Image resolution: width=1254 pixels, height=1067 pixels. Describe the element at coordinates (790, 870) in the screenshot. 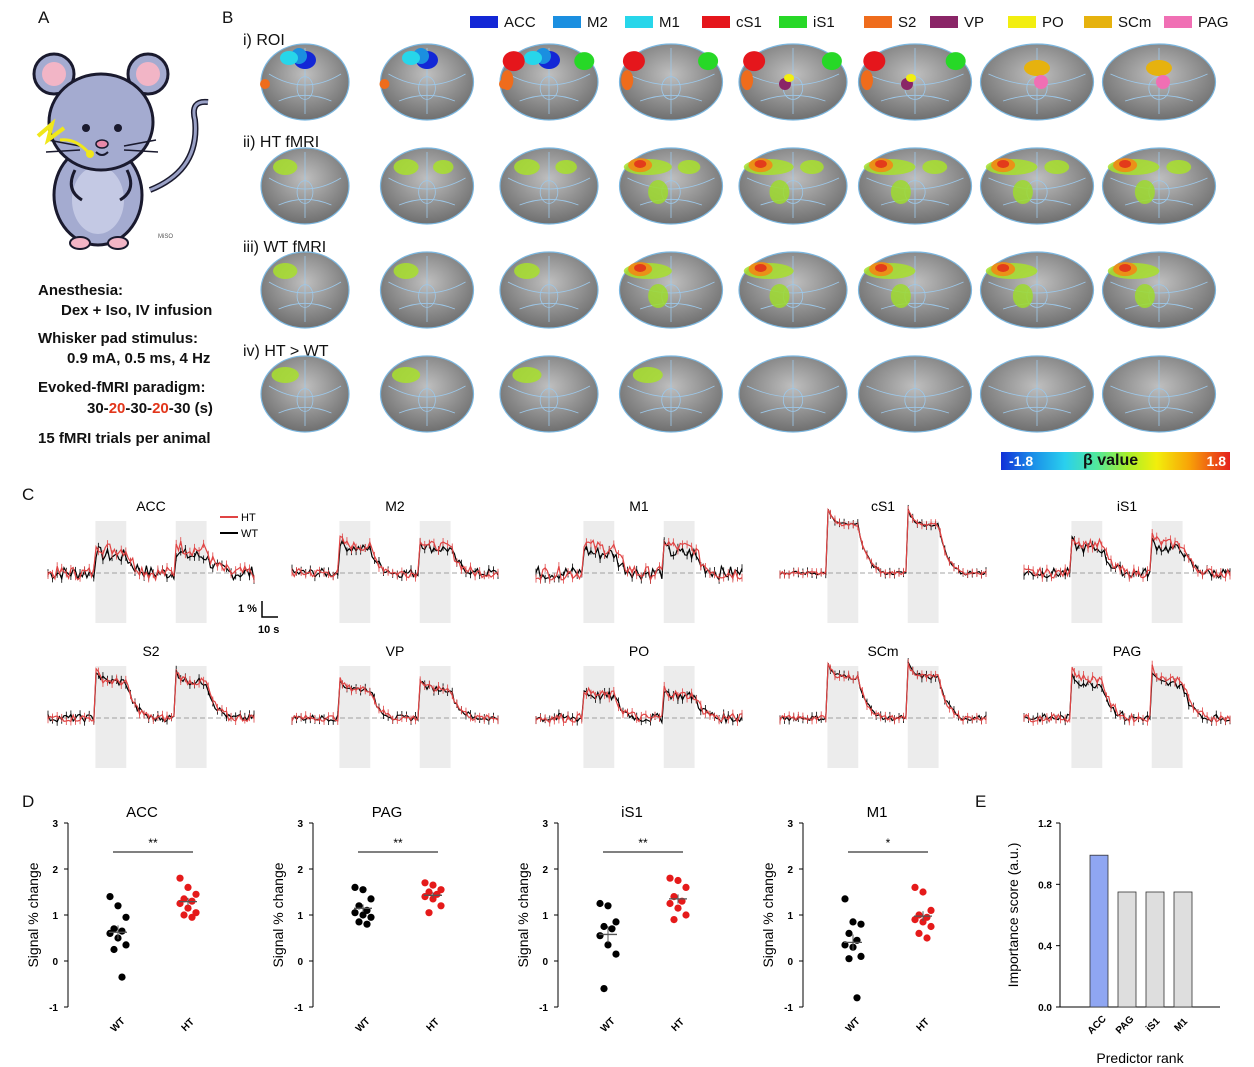

I see `y-tick-label: 2` at that location.